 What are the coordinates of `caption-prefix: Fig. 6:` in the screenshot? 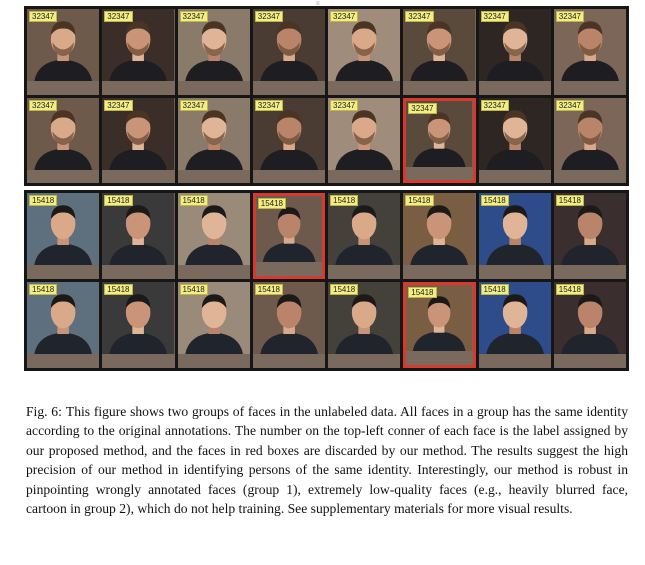 It's located at (44, 411).